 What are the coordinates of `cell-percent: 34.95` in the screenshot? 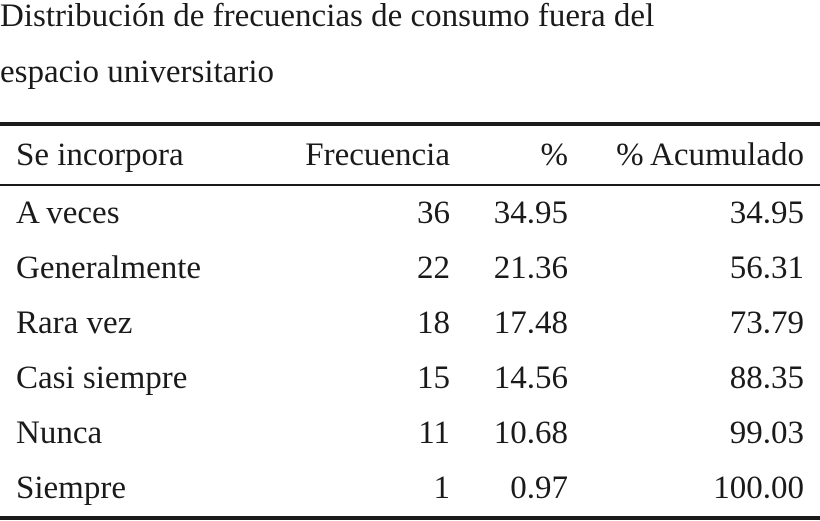 It's located at (530, 213).